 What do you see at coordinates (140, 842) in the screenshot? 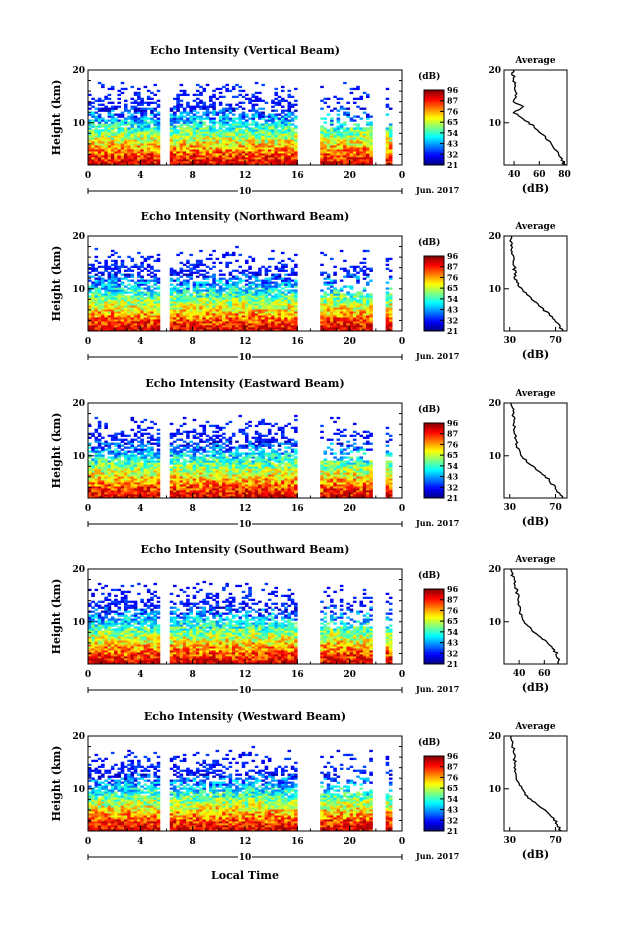
I see `x-tick-label: 4` at bounding box center [140, 842].